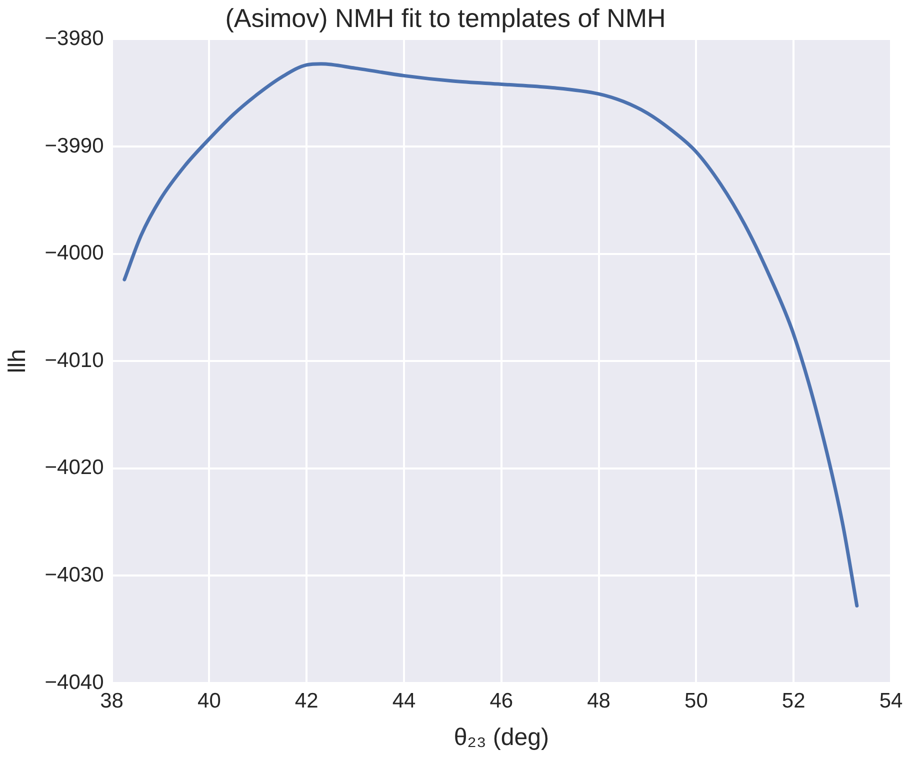  I want to click on x-tick-label: 54, so click(891, 700).